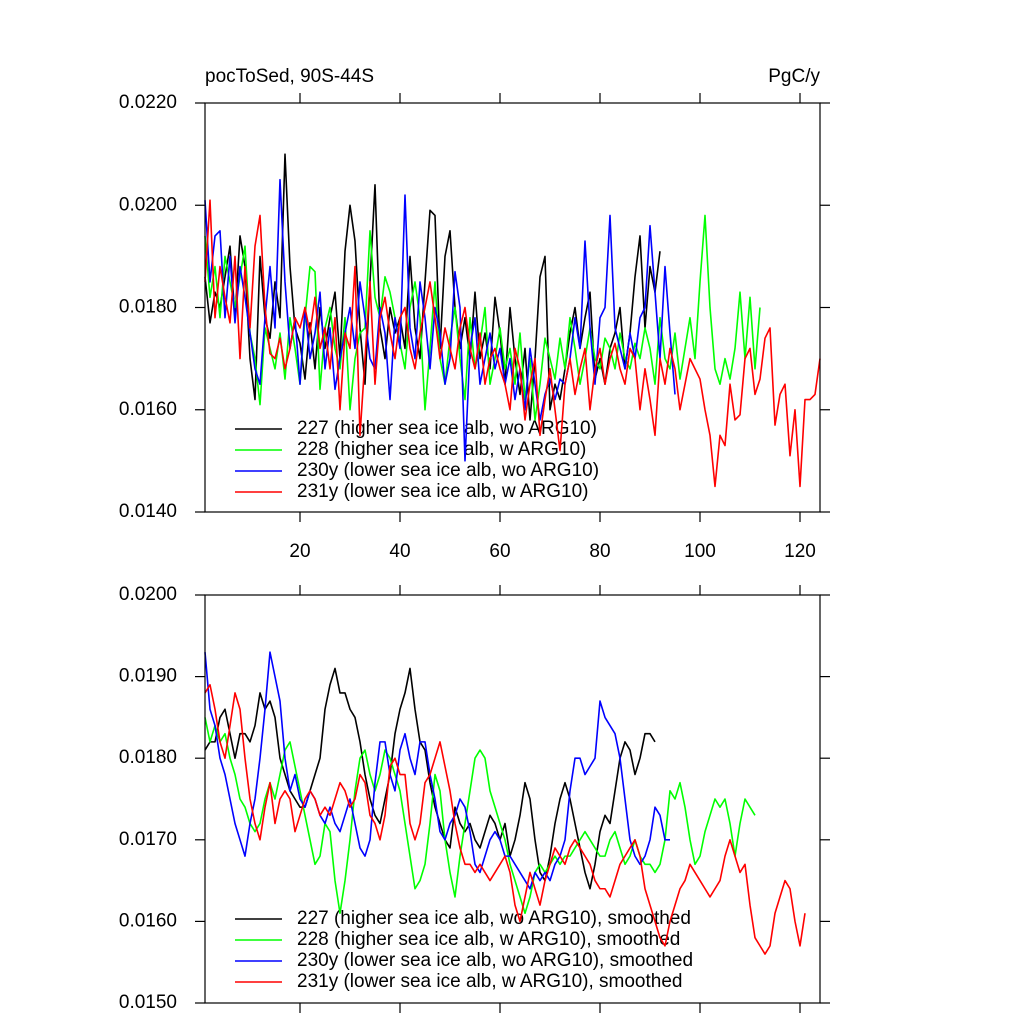 The width and height of the screenshot is (1024, 1024). What do you see at coordinates (148, 676) in the screenshot?
I see `y-tick-label: 0.0190` at bounding box center [148, 676].